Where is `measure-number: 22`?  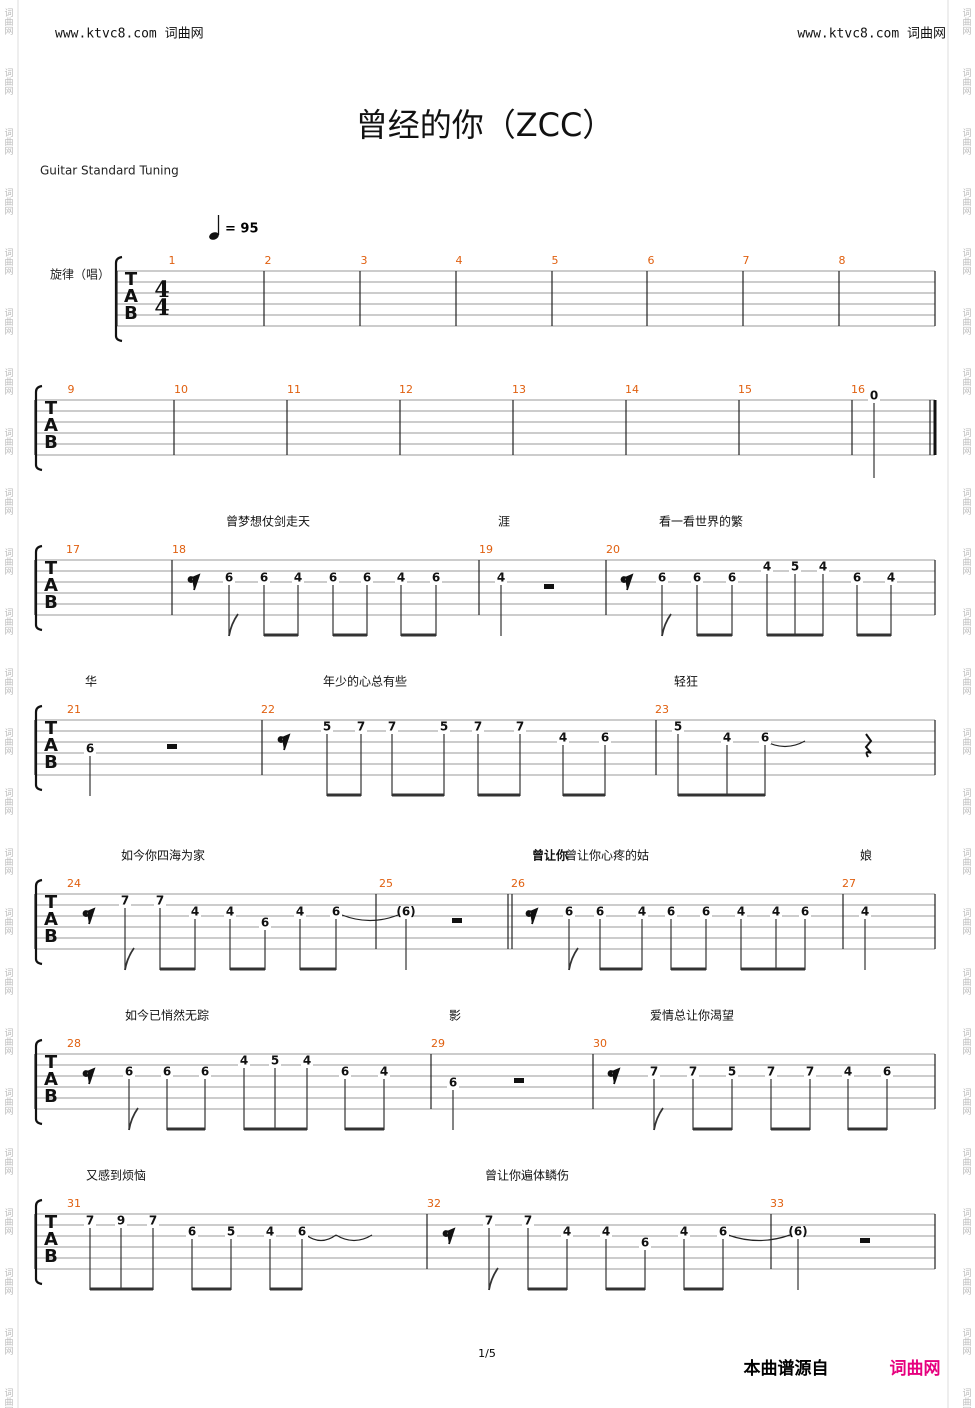
measure-number: 22 is located at coordinates (268, 709).